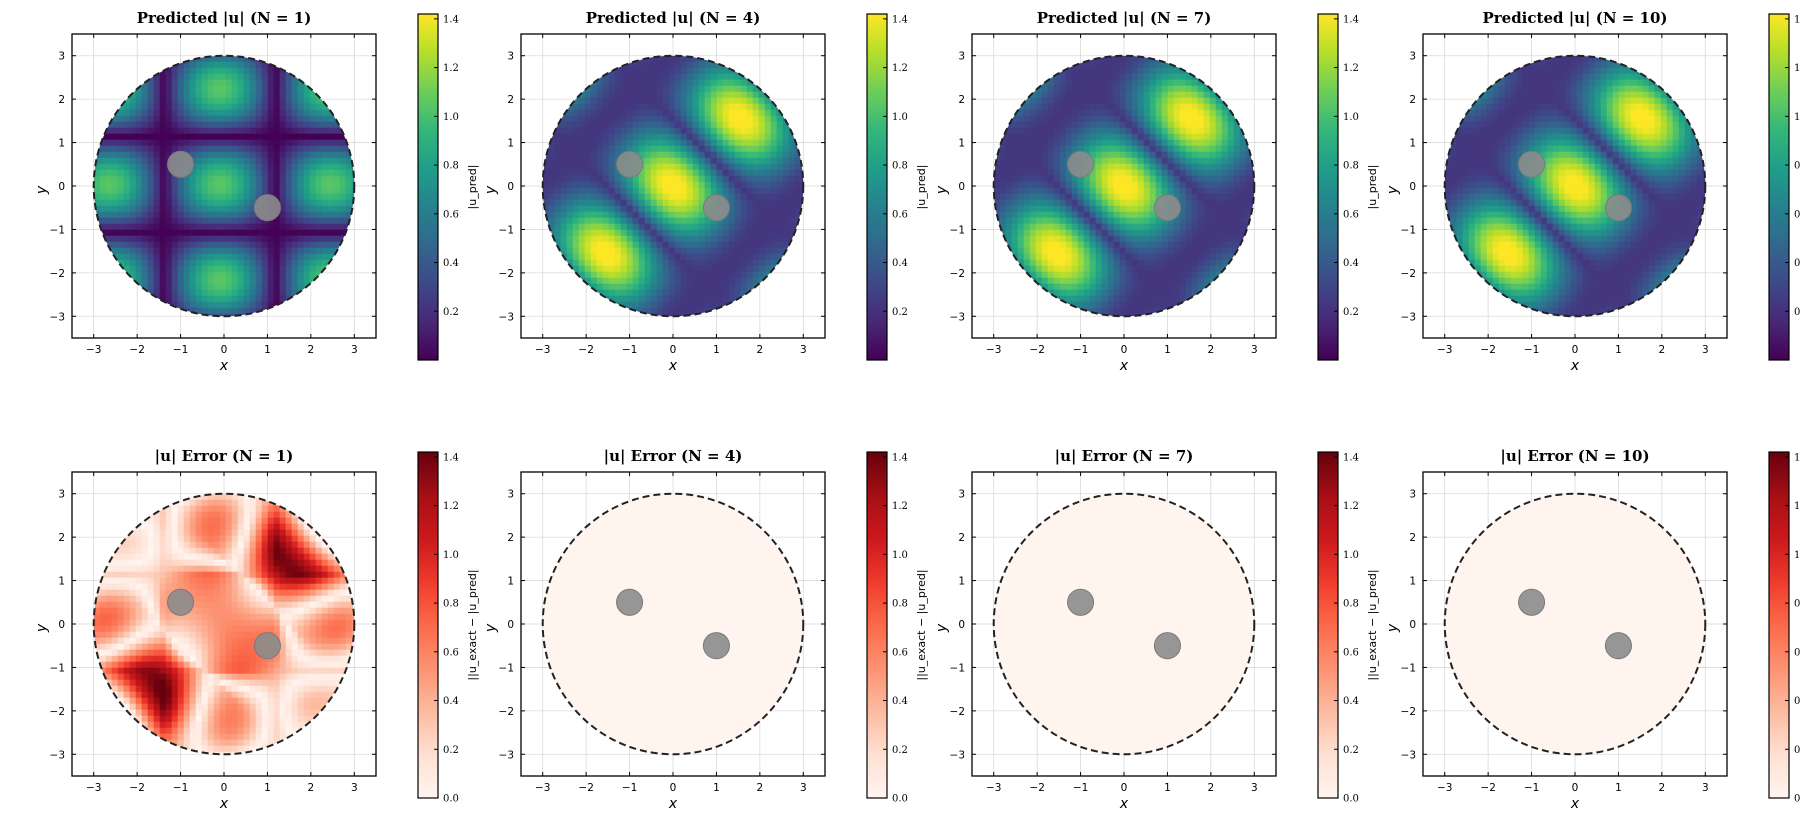  Describe the element at coordinates (267, 350) in the screenshot. I see `x-tick-label: 1` at that location.